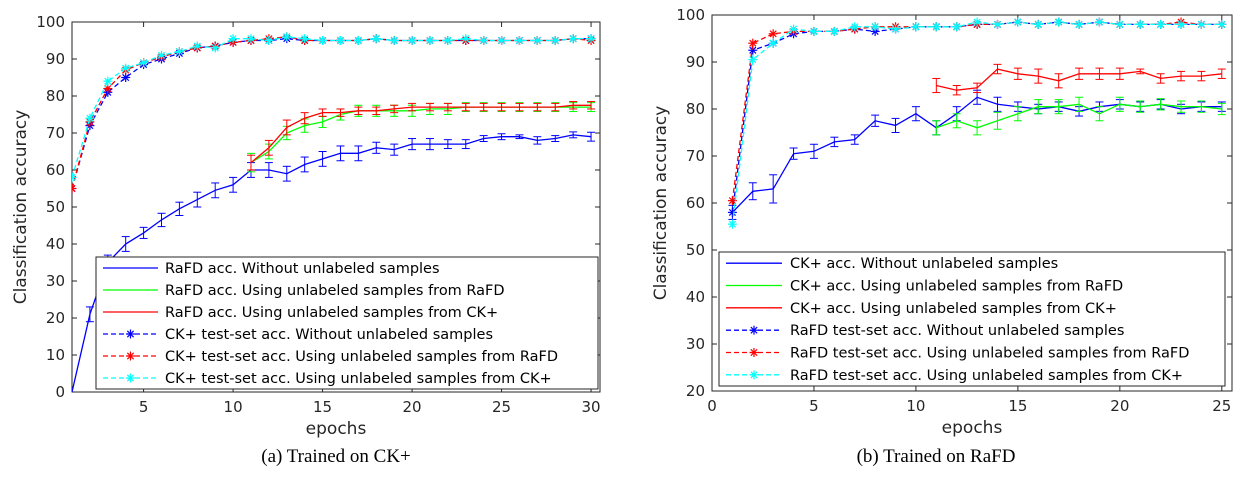 Image resolution: width=1236 pixels, height=479 pixels. I want to click on y-tick-label: 10, so click(55, 355).